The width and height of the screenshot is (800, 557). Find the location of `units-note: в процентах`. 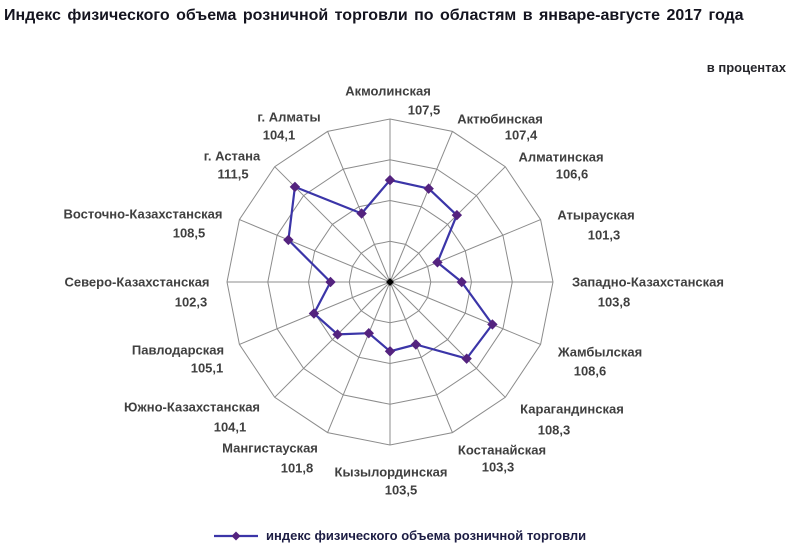

units-note: в процентах is located at coordinates (746, 67).